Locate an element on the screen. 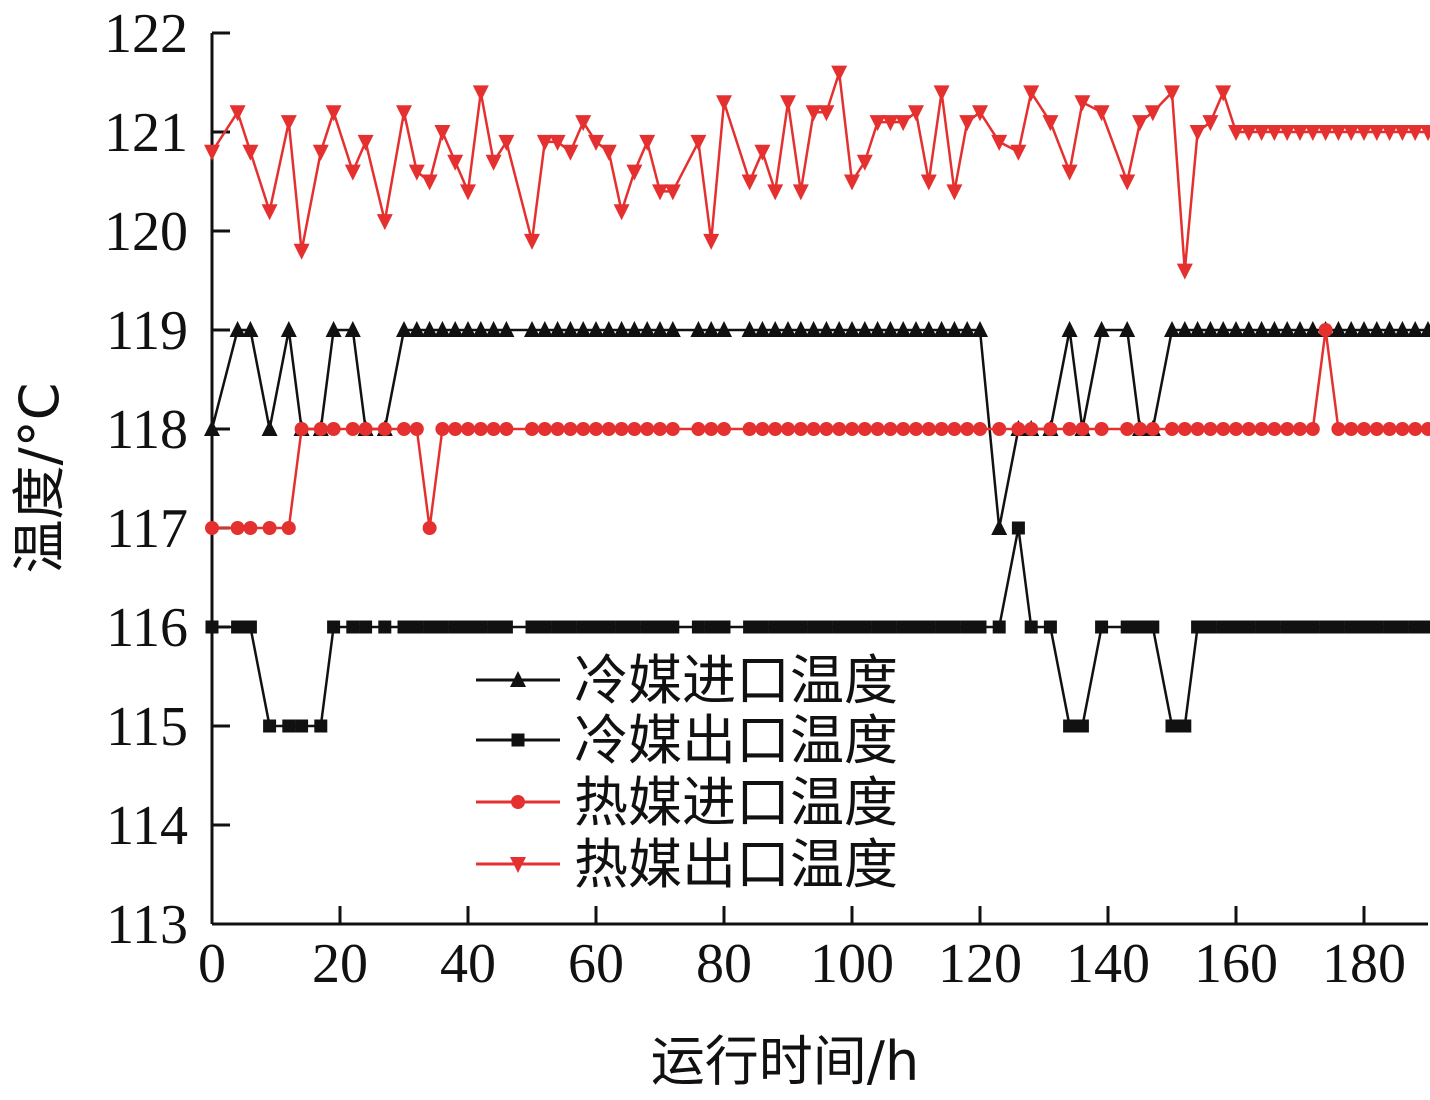  x-tick-label: 40 is located at coordinates (468, 964).